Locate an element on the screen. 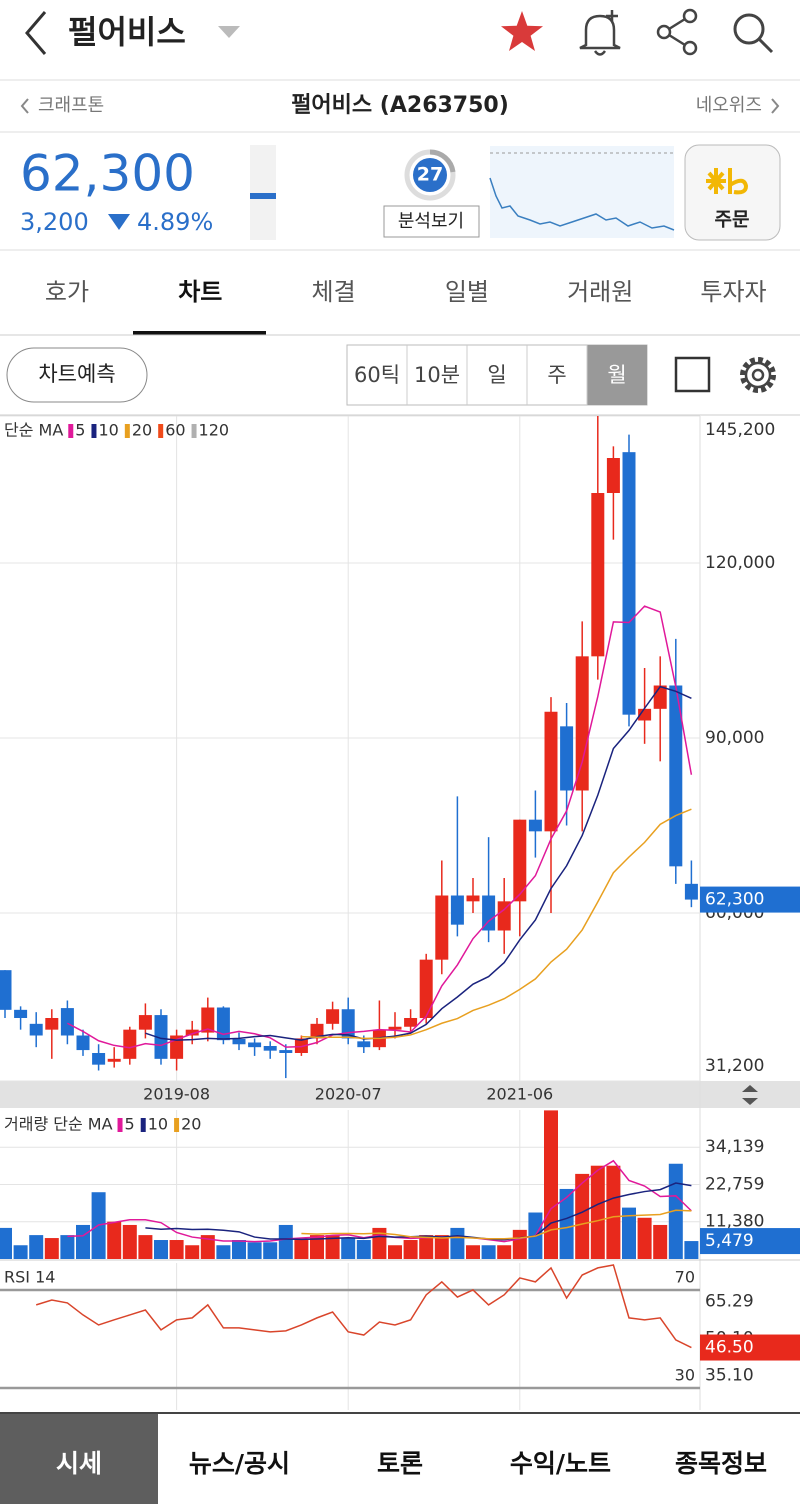 This screenshot has width=800, height=1504. bottom-tab: 시세 is located at coordinates (79, 1463).